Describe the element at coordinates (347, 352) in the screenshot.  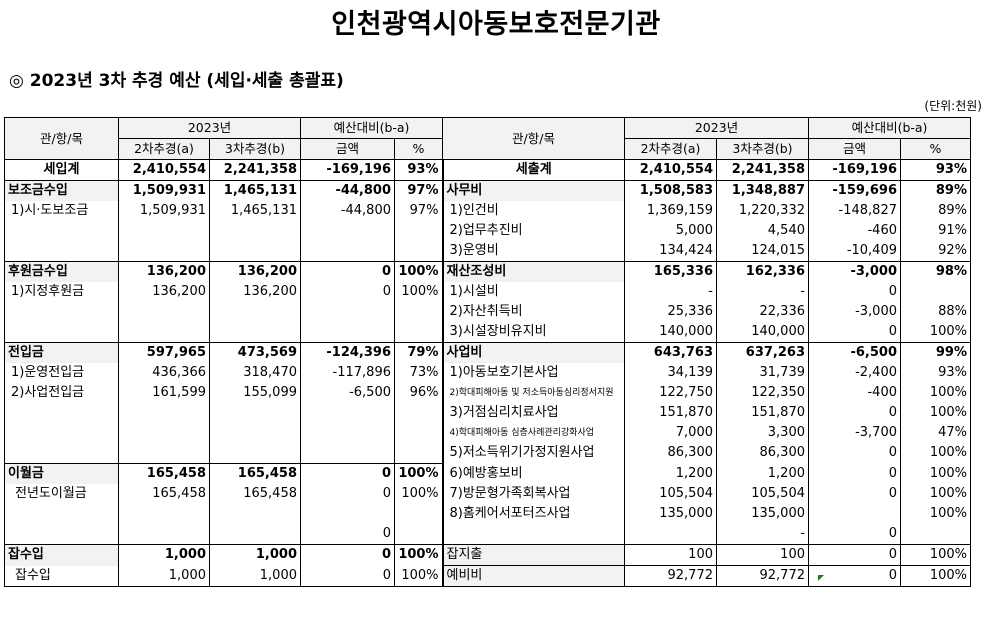
I see `left-diff-amount-cell: -124,396` at that location.